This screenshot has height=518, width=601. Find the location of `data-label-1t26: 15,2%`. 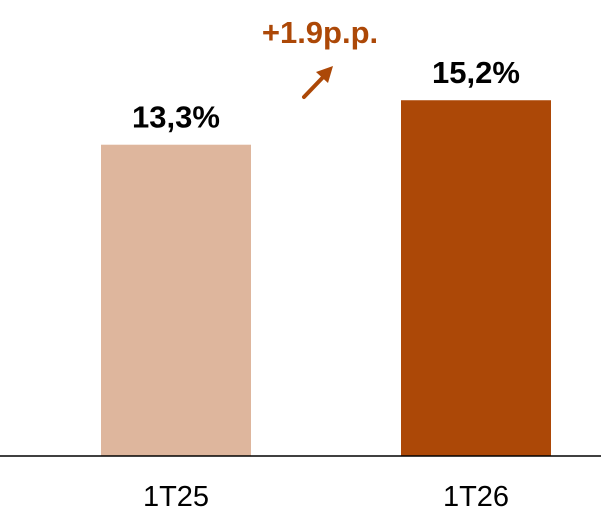

data-label-1t26: 15,2% is located at coordinates (476, 72).